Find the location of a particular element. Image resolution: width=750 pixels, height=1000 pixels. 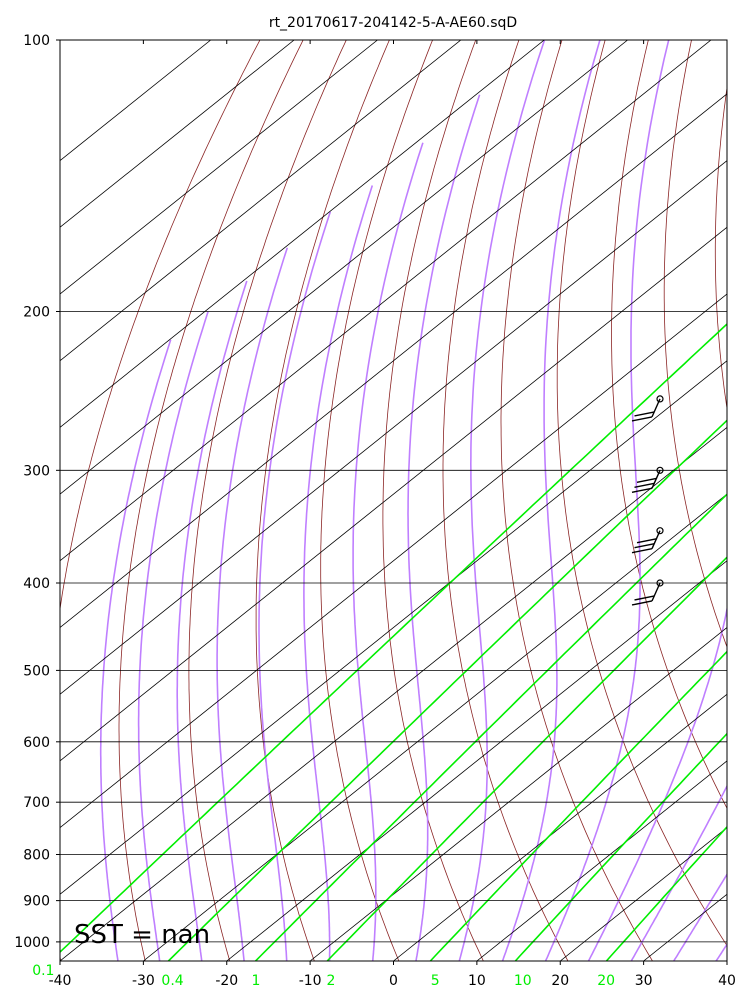

x-tick-label: -10 is located at coordinates (310, 981).